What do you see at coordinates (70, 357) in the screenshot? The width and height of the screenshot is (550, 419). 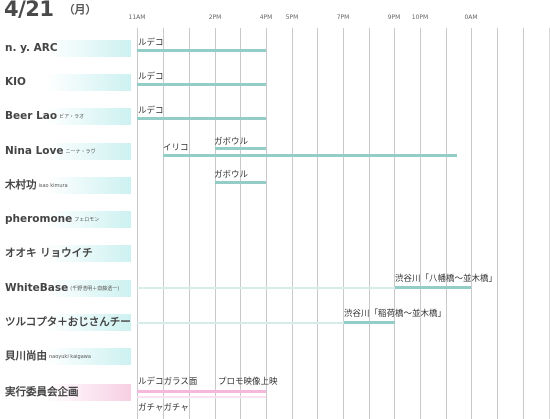 I see `row-subname: naoyuki kaigawa` at bounding box center [70, 357].